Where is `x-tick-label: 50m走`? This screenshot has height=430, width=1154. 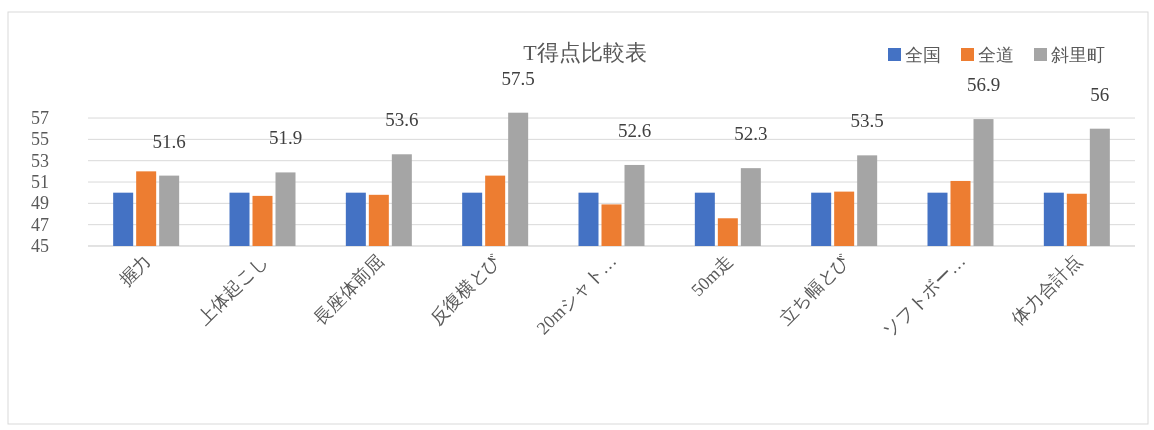 x-tick-label: 50m走 is located at coordinates (712, 275).